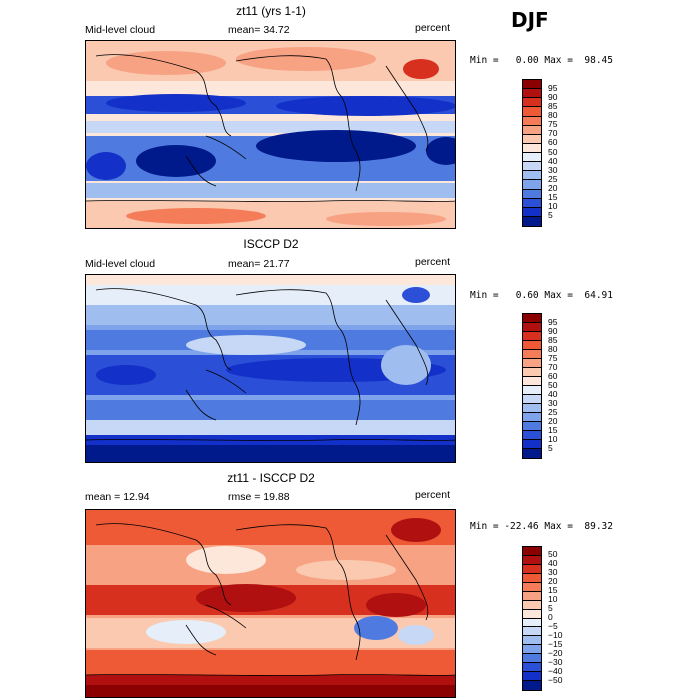  I want to click on panel-1-unit: percent, so click(433, 28).